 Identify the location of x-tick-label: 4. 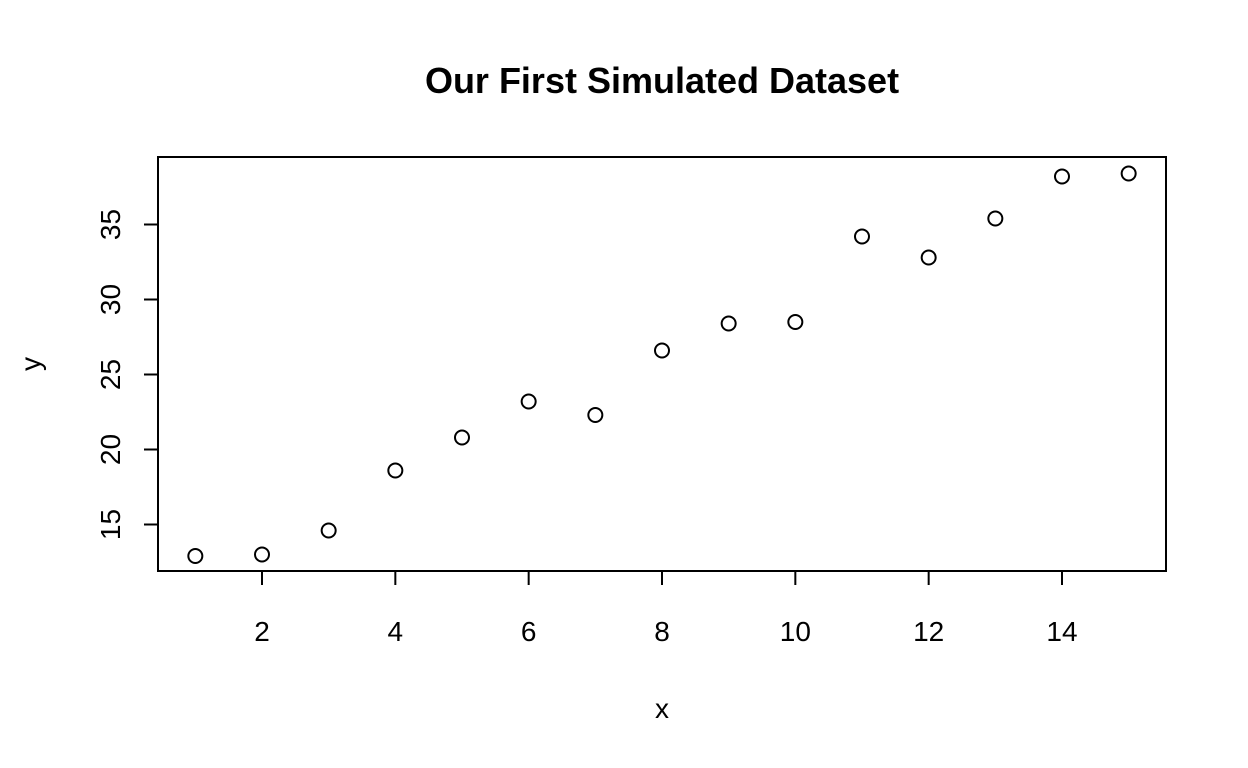
(396, 631).